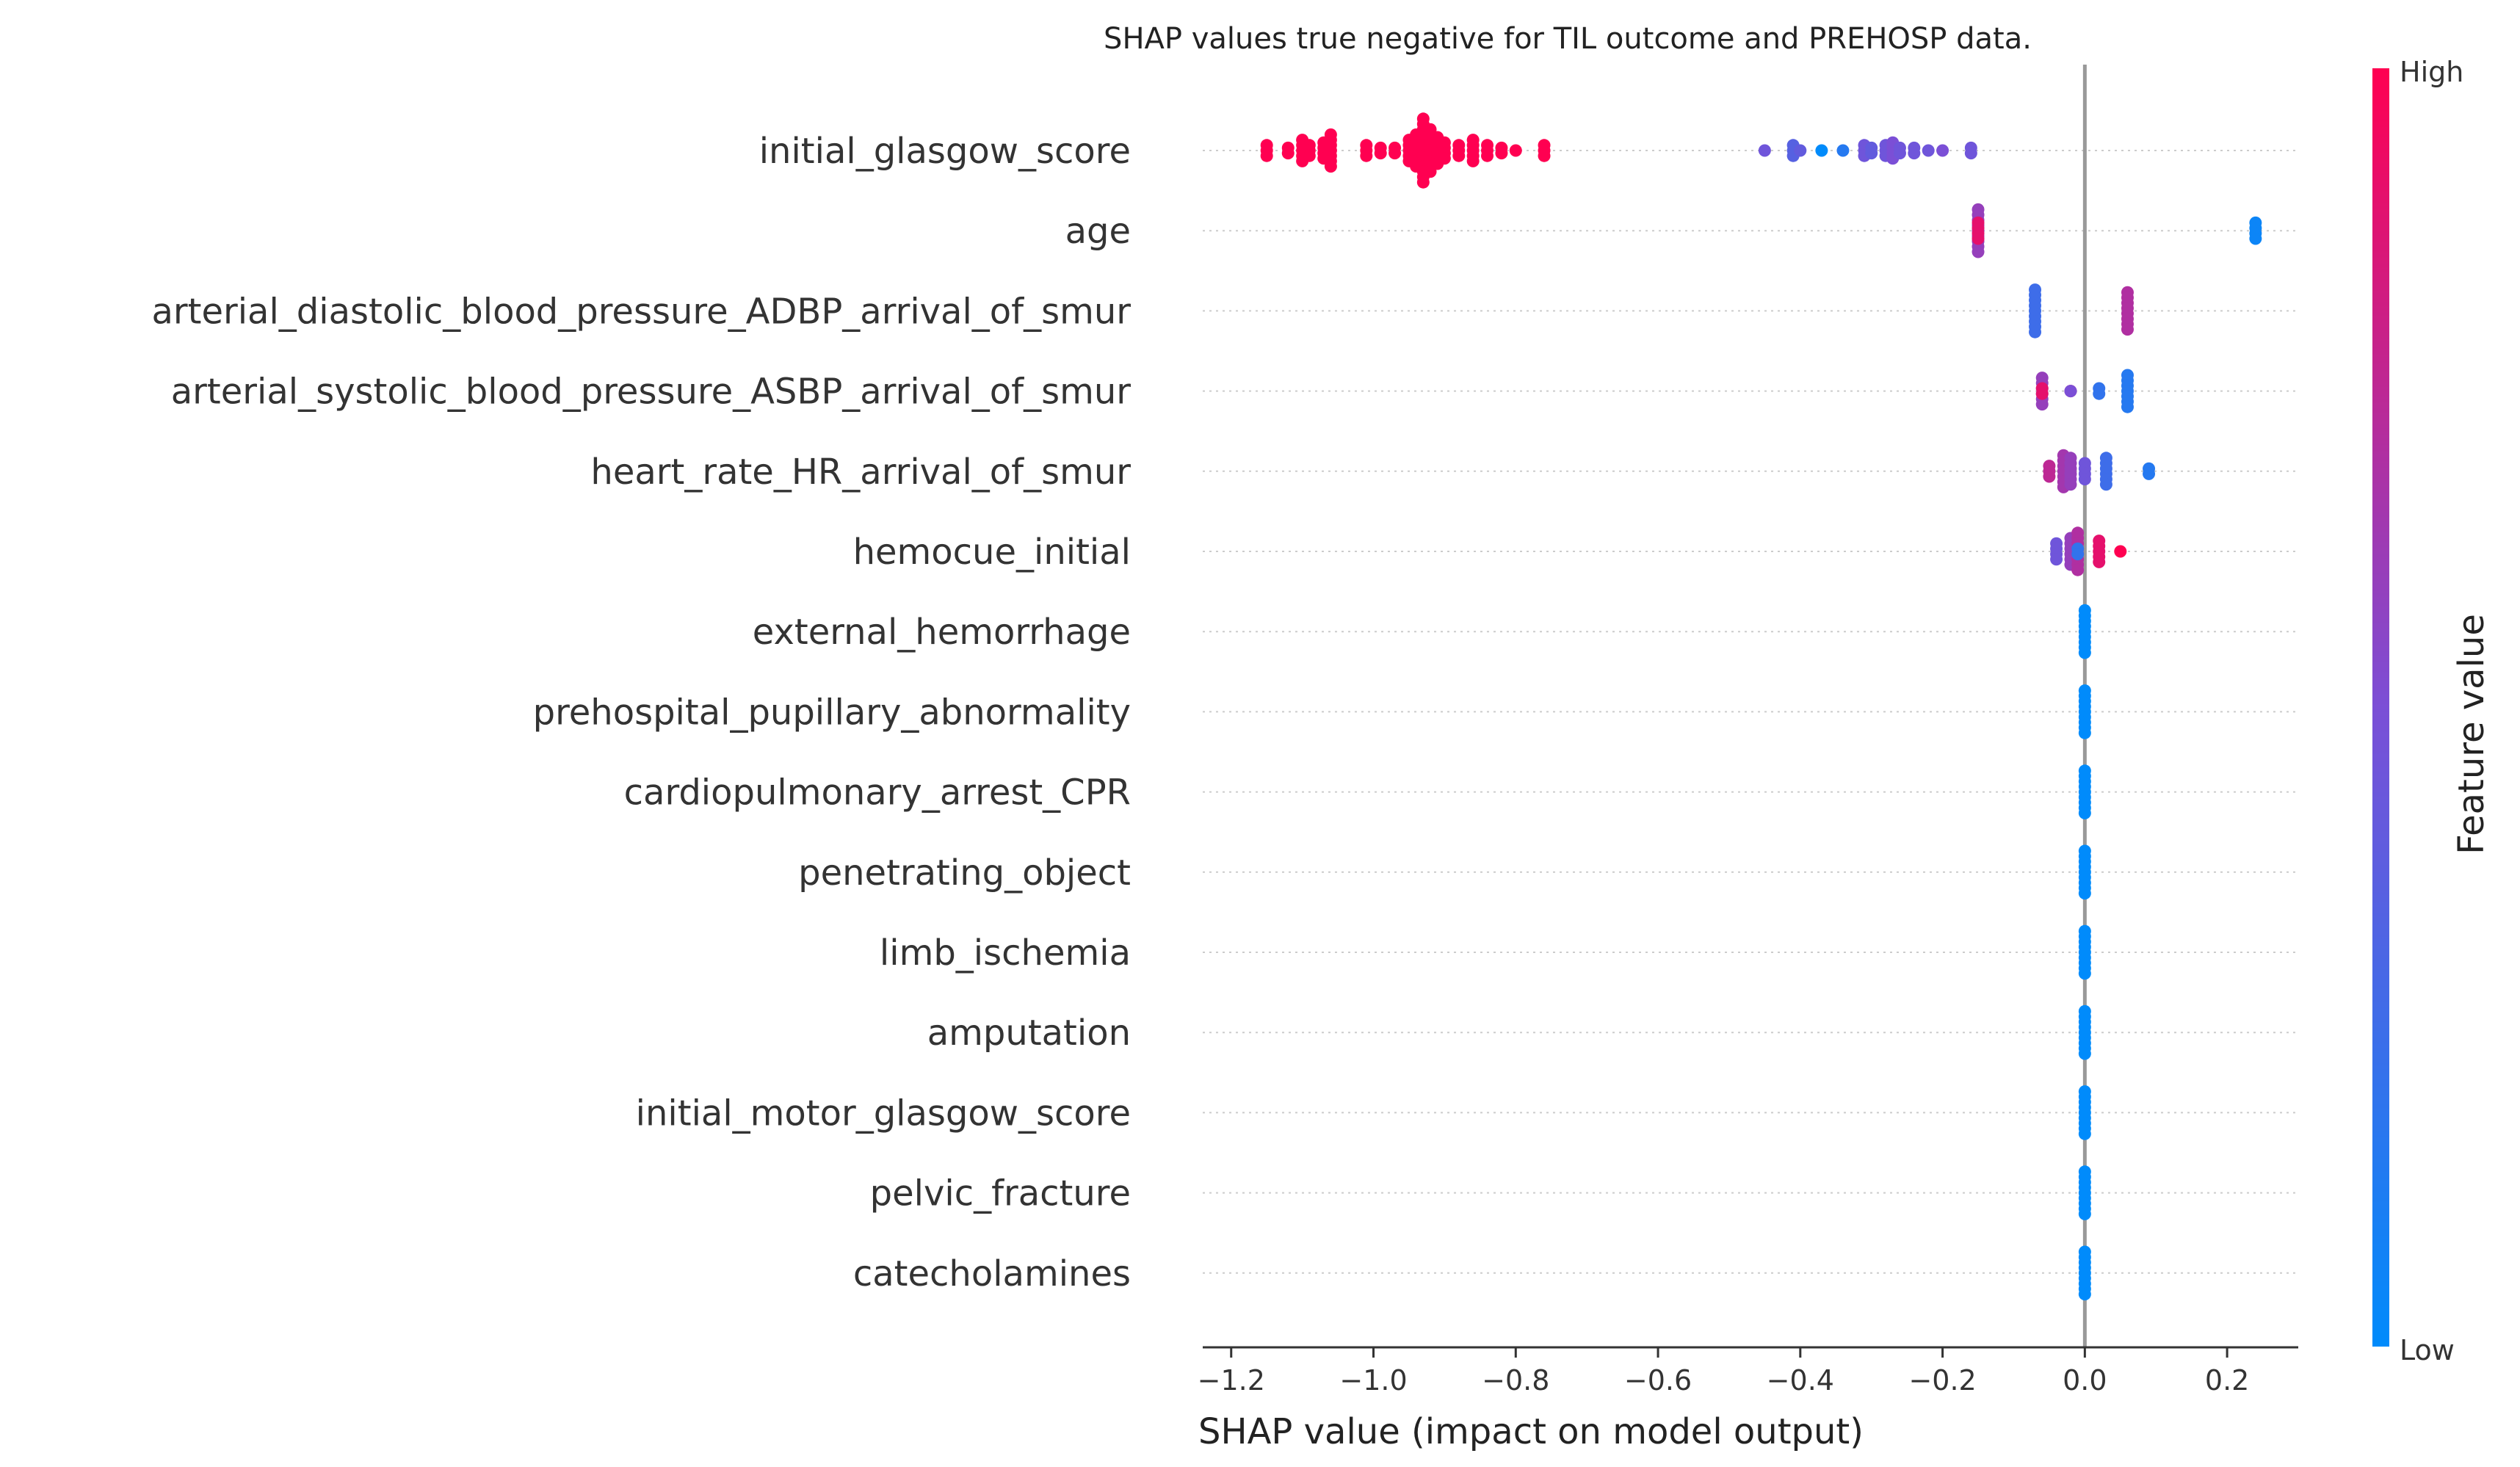 Image resolution: width=2520 pixels, height=1467 pixels. Describe the element at coordinates (2085, 1380) in the screenshot. I see `x-tick-label: 0.0` at that location.